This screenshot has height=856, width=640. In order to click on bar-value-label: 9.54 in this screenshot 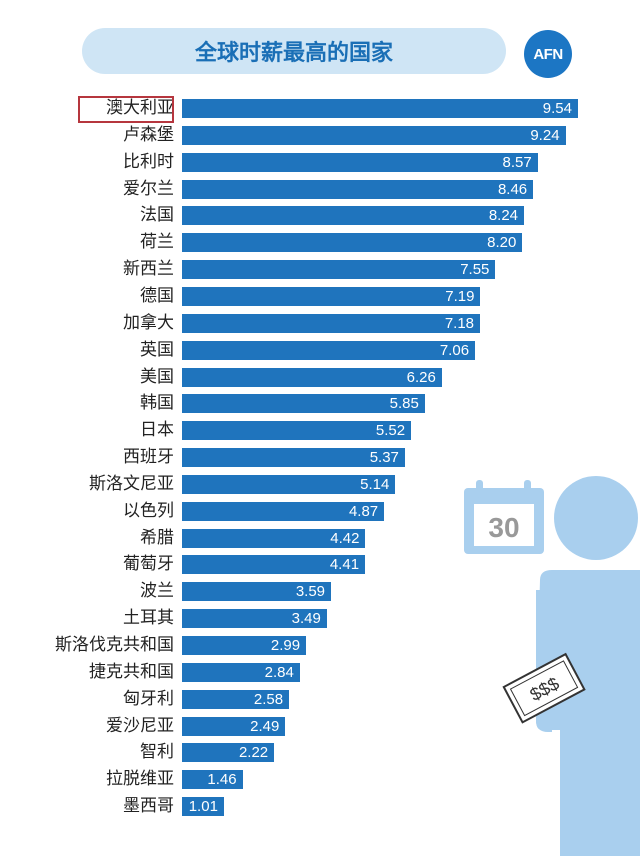, I will do `click(557, 108)`.